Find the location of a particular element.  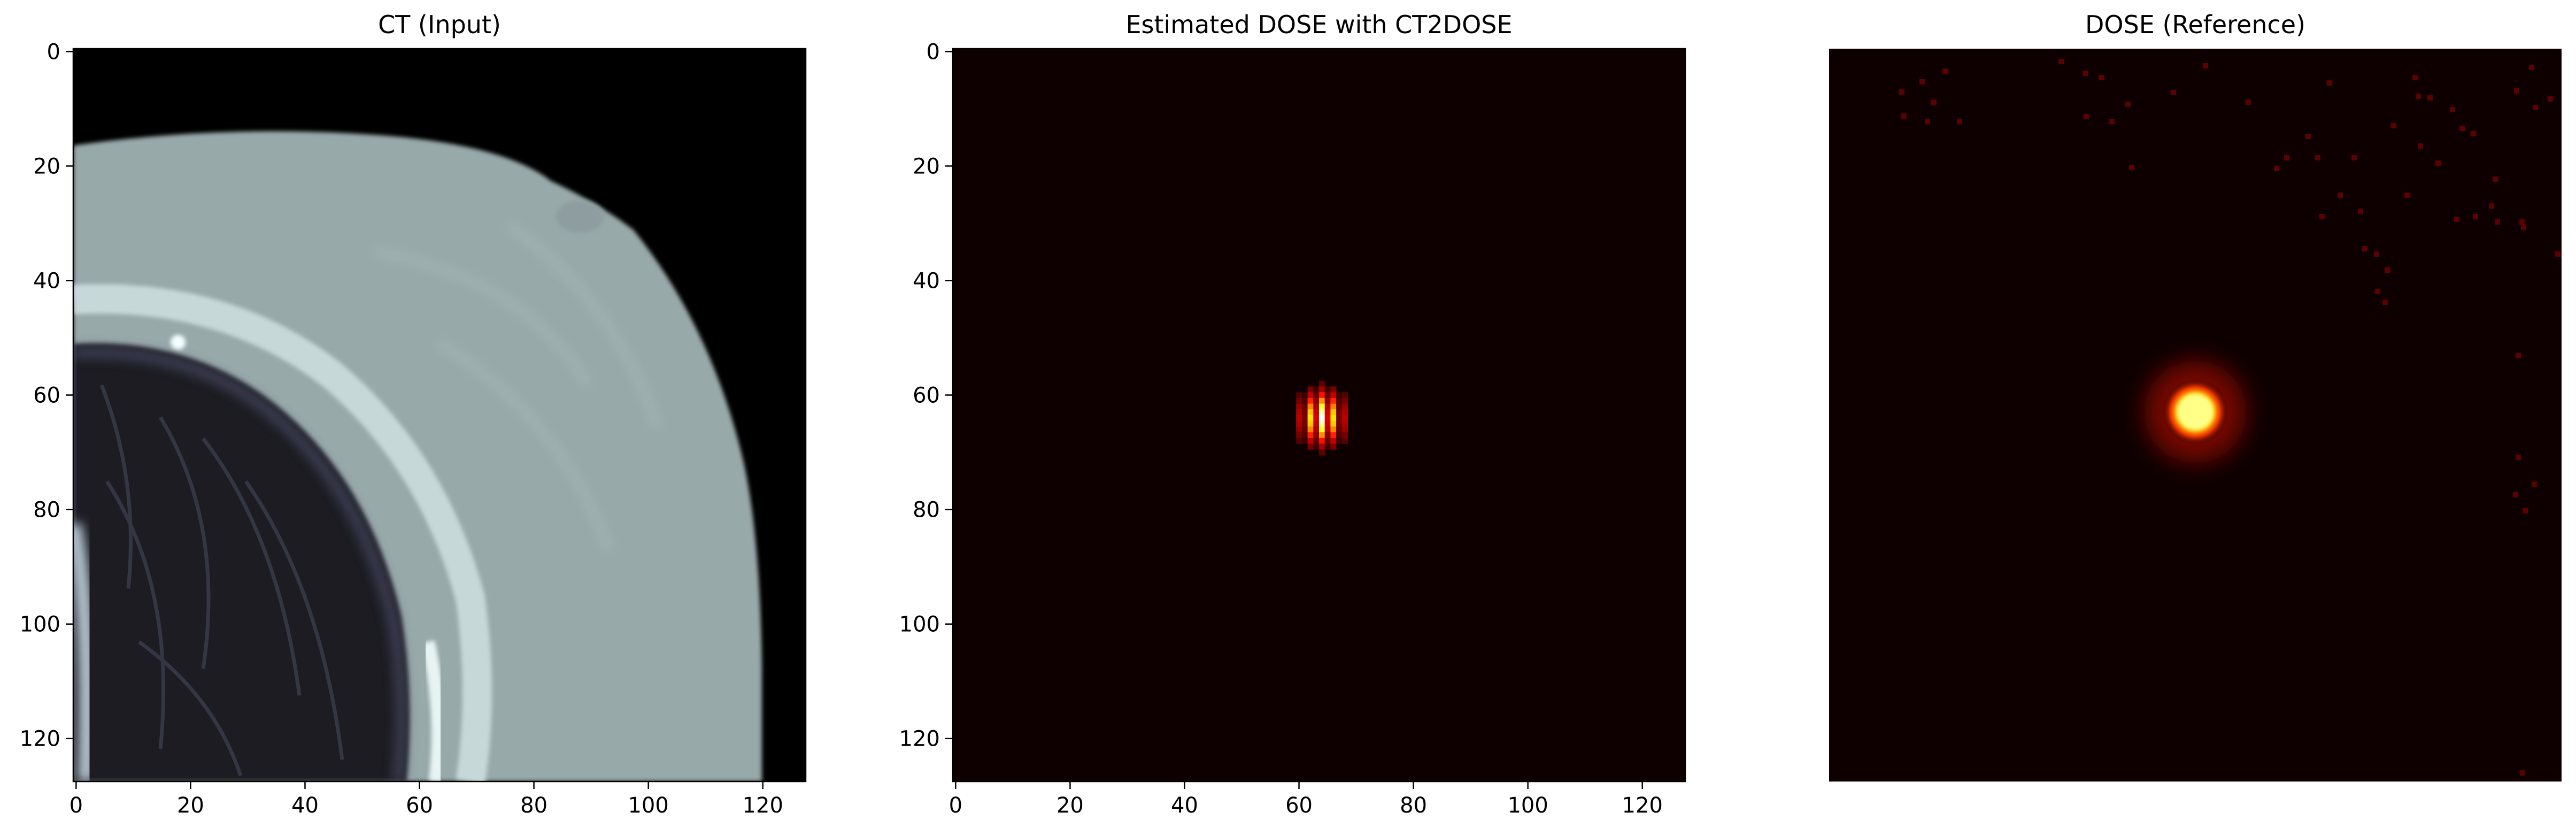

estimated-hotspot is located at coordinates (1322, 418).